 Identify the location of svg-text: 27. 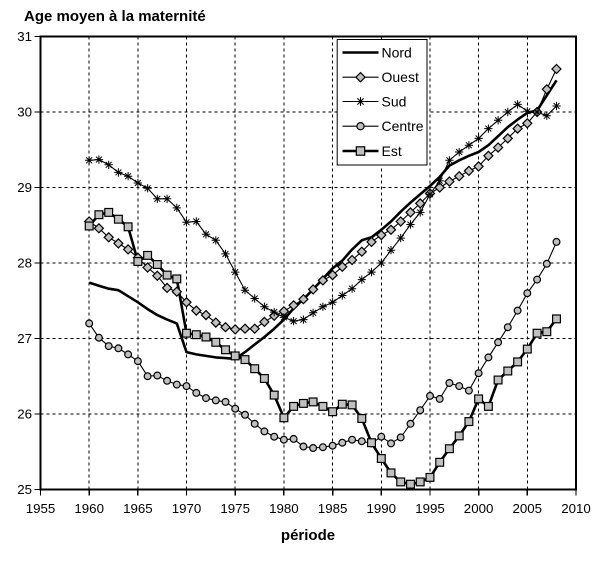
(24, 338).